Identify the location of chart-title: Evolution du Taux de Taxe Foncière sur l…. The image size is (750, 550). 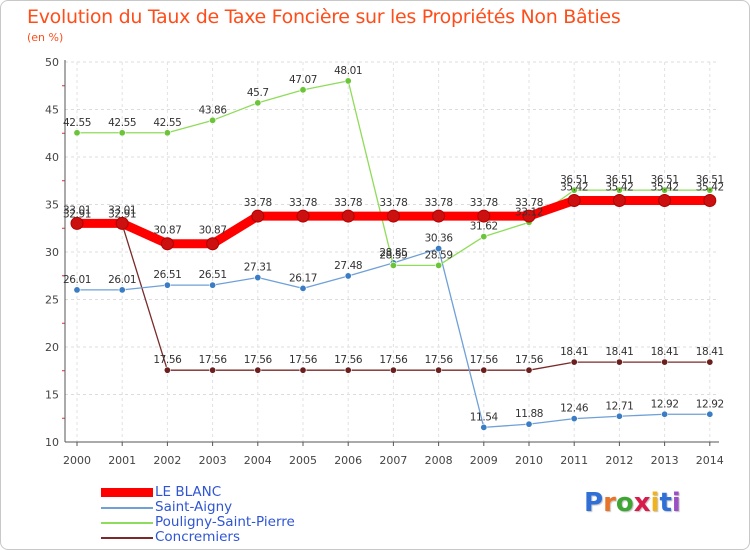
(324, 17).